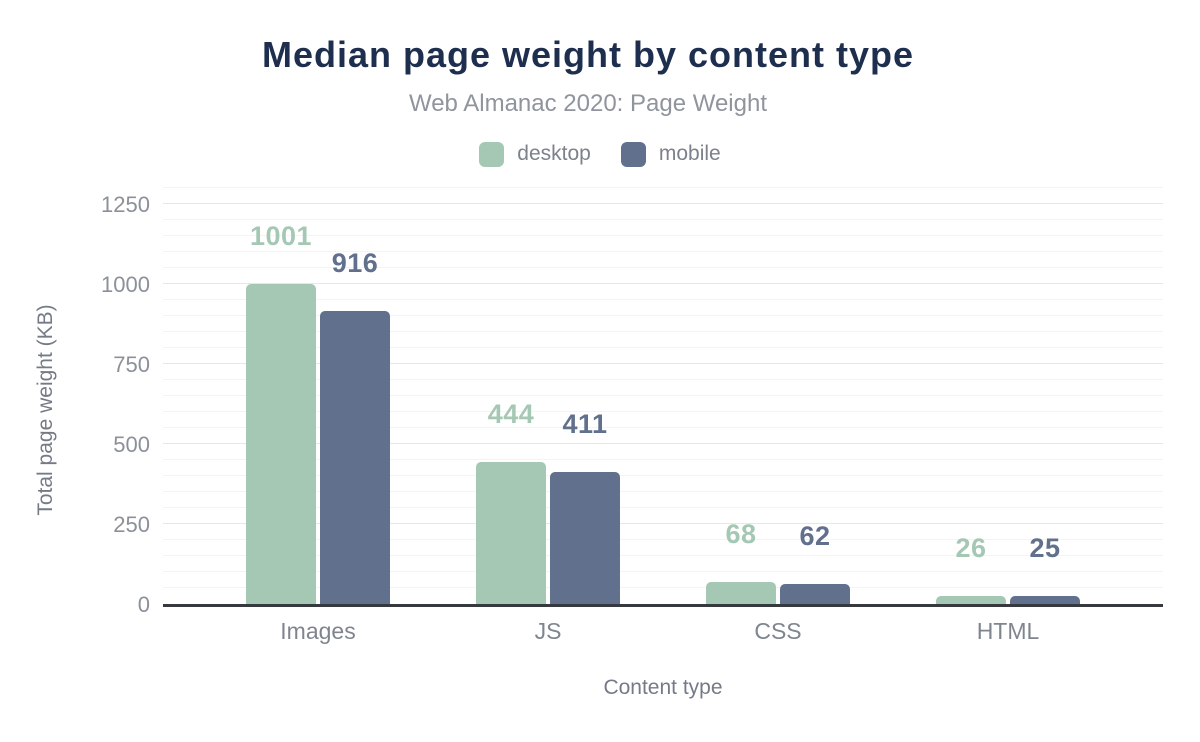 This screenshot has height=742, width=1200. What do you see at coordinates (585, 538) in the screenshot?
I see `bar-mobile-js` at bounding box center [585, 538].